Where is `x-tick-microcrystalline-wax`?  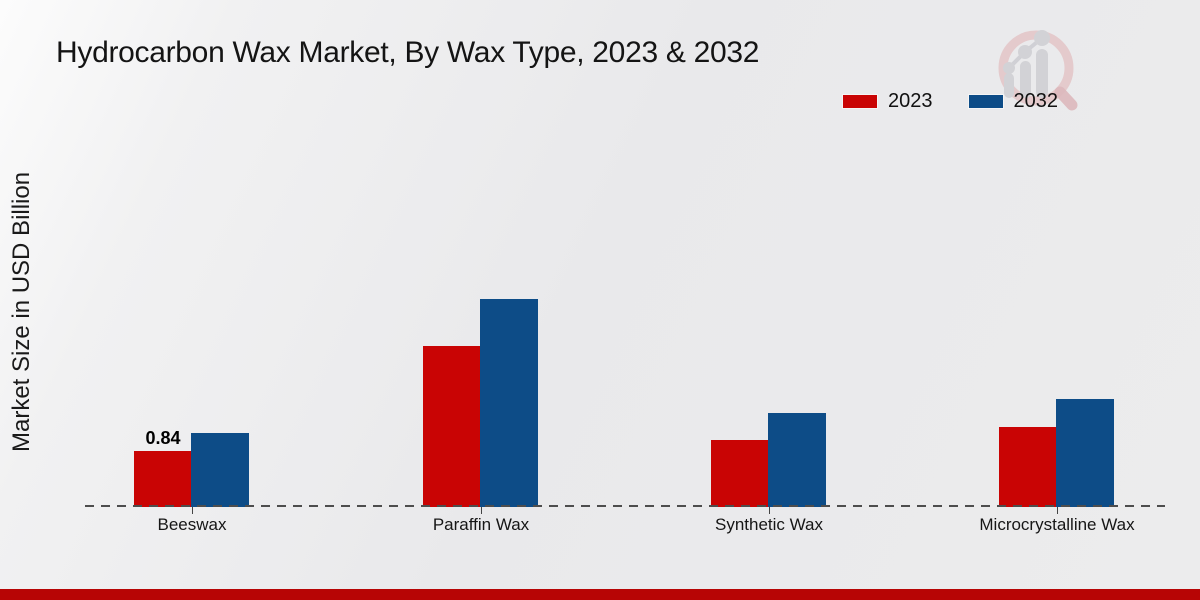 x-tick-microcrystalline-wax is located at coordinates (1057, 510).